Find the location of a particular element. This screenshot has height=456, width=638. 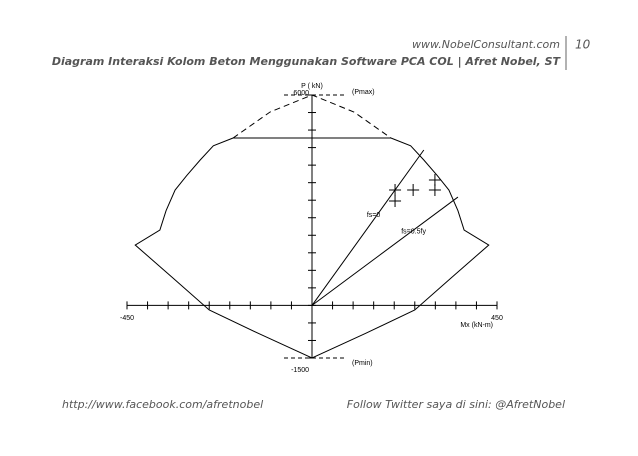

x-tick-label: -450 is located at coordinates (127, 318).